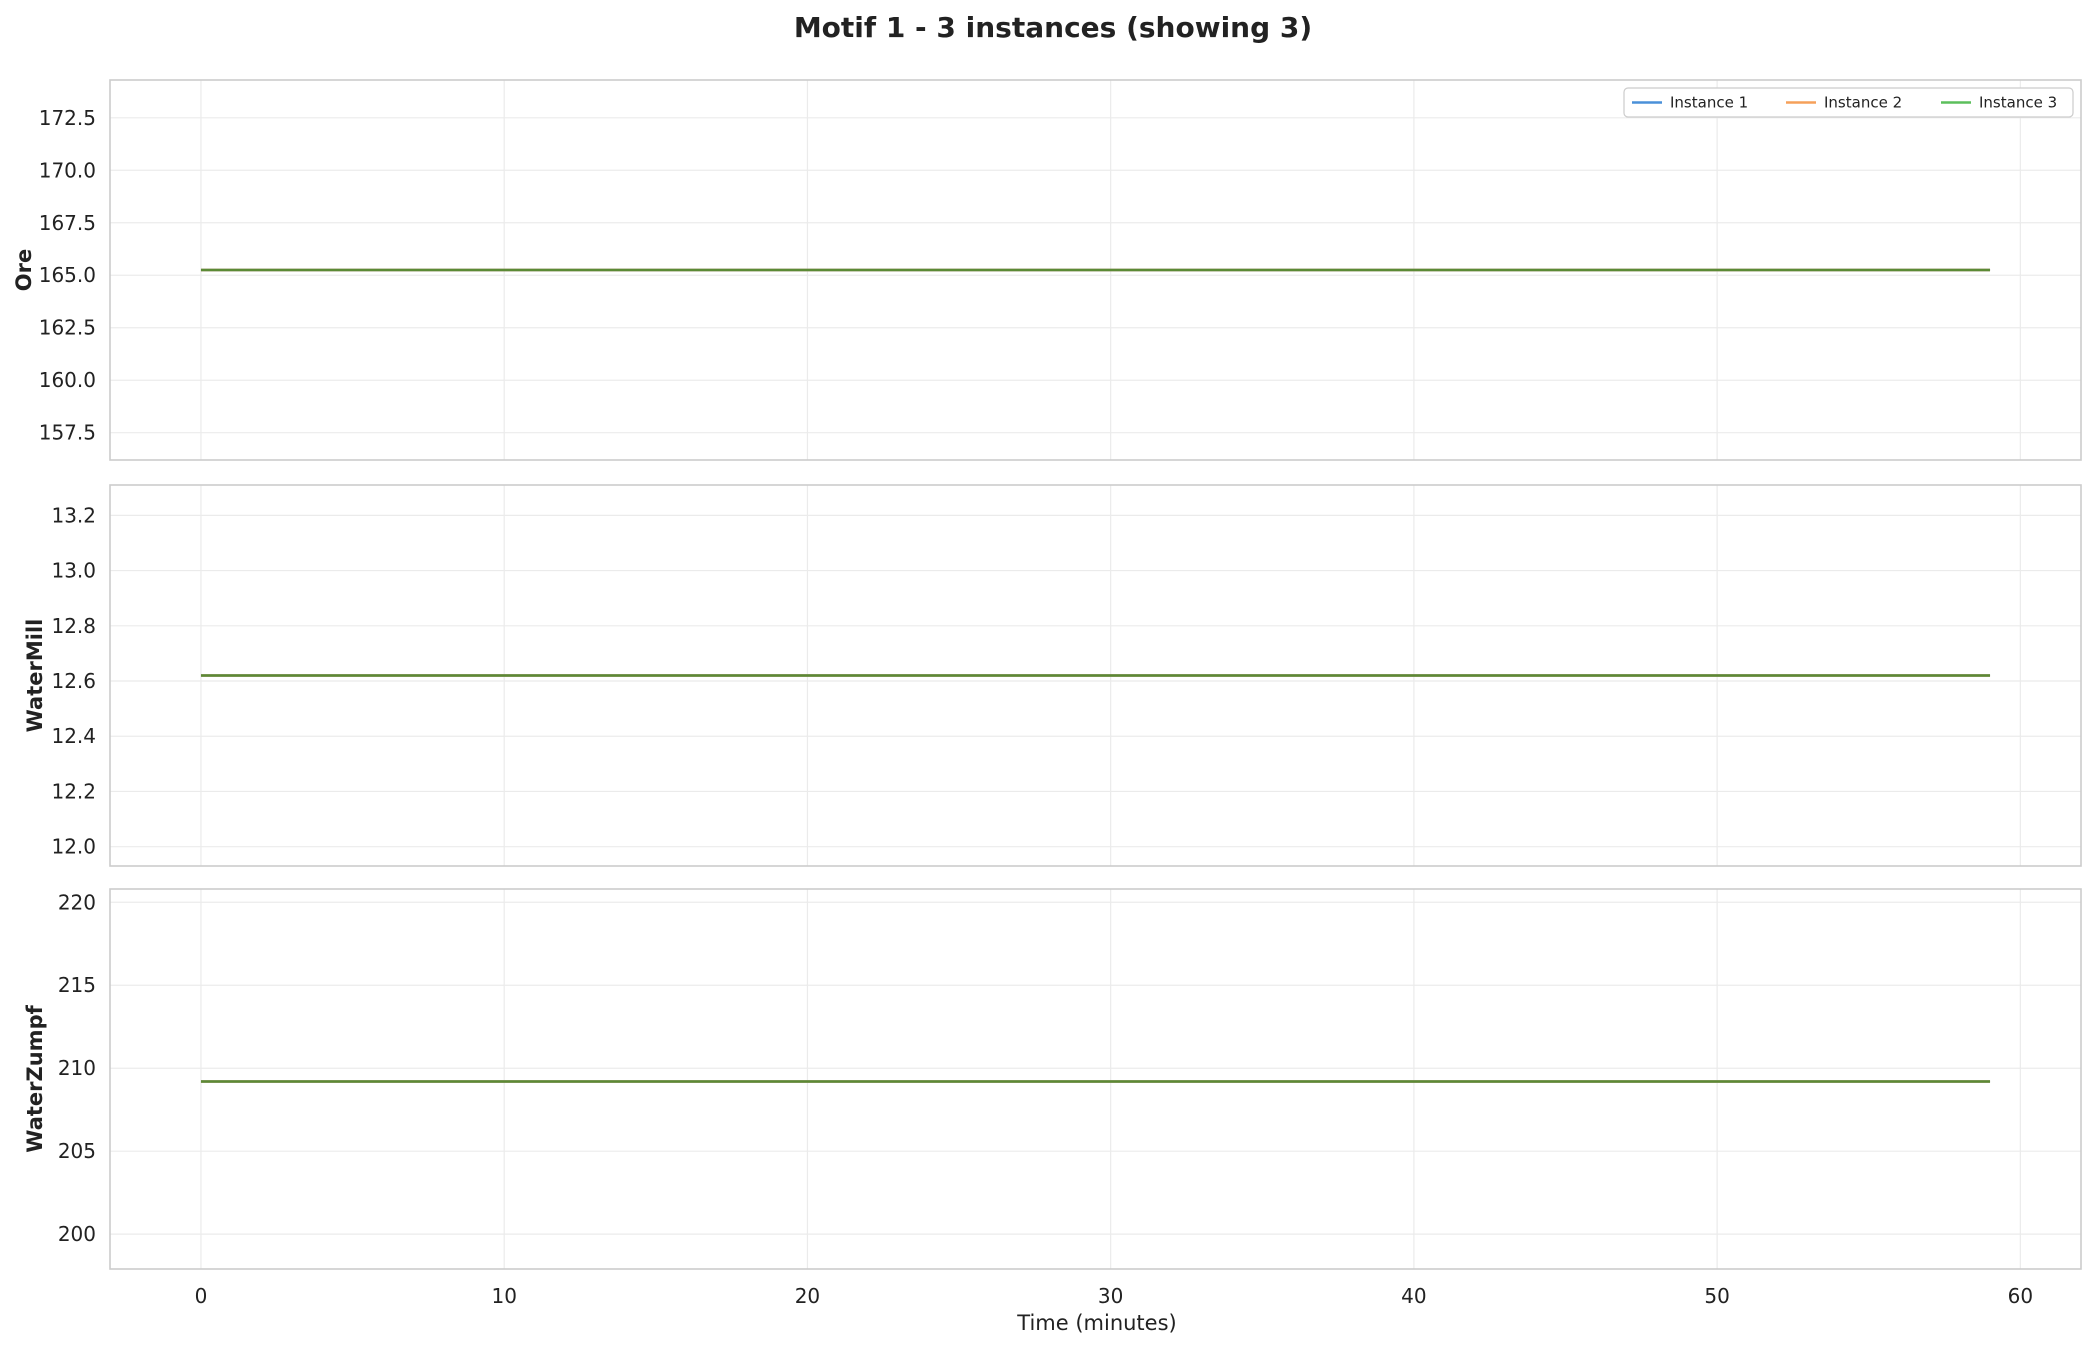 This screenshot has height=1347, width=2095. Describe the element at coordinates (201, 1296) in the screenshot. I see `x-tick-label: 0` at that location.